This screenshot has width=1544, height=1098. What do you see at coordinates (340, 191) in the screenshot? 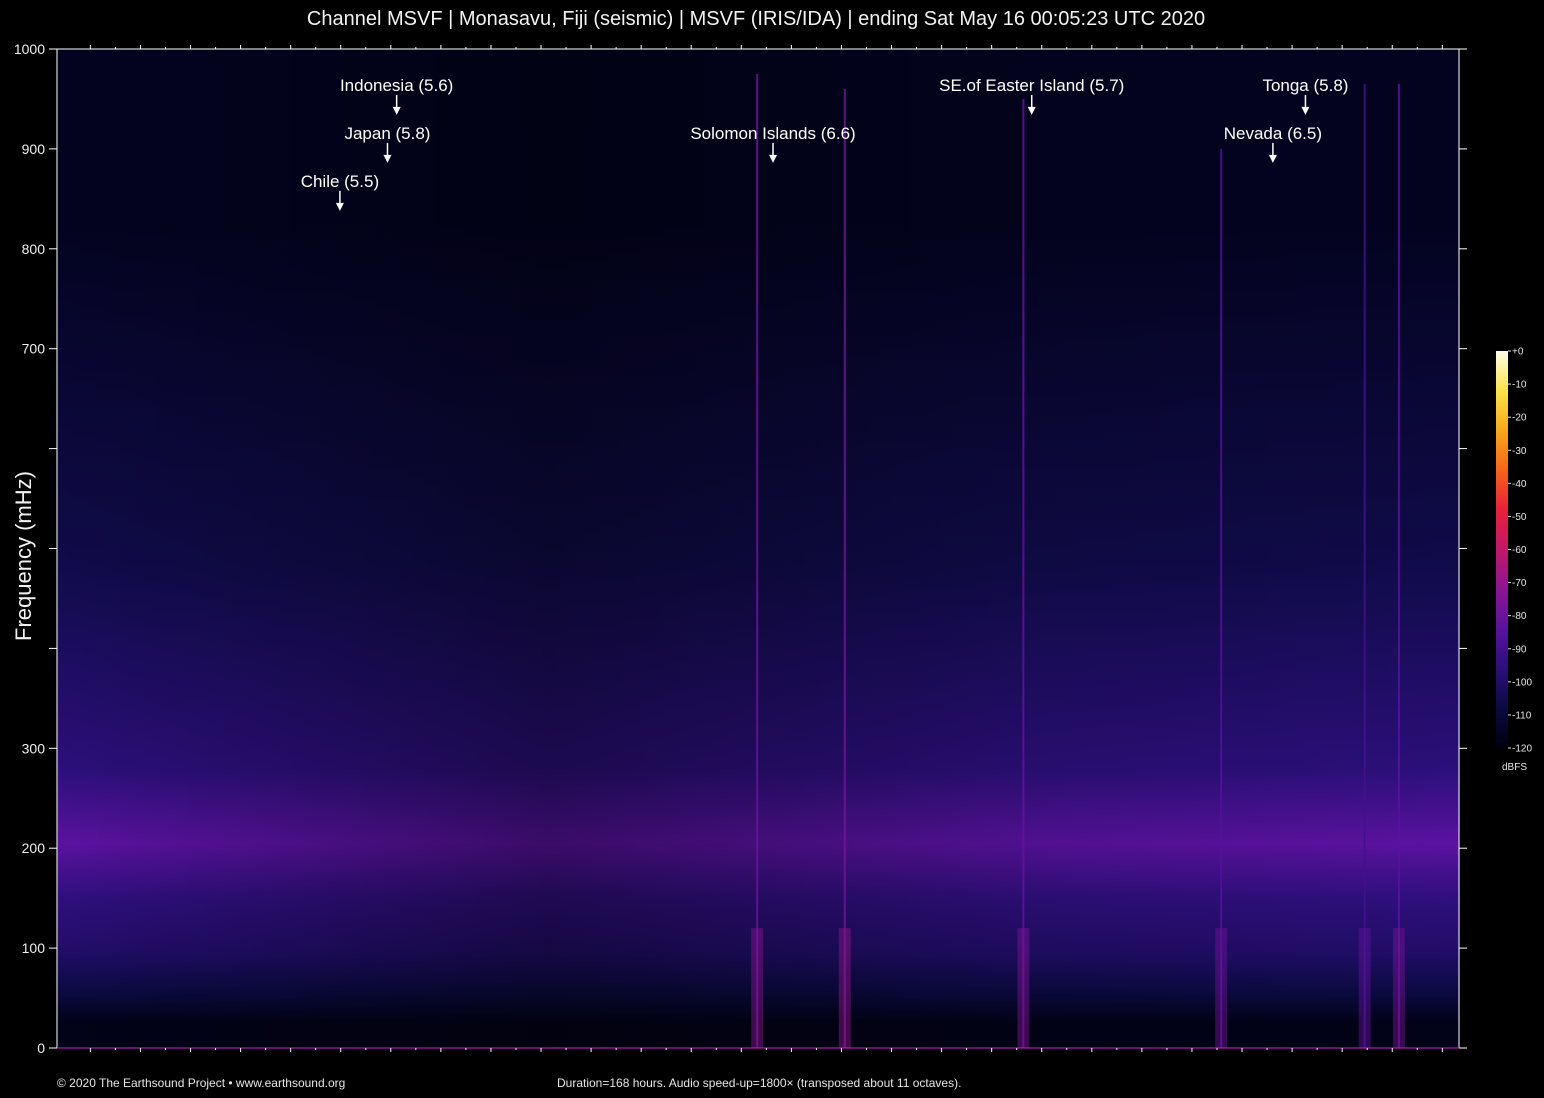
I see `event-annotation: Chile (5.5)` at bounding box center [340, 191].